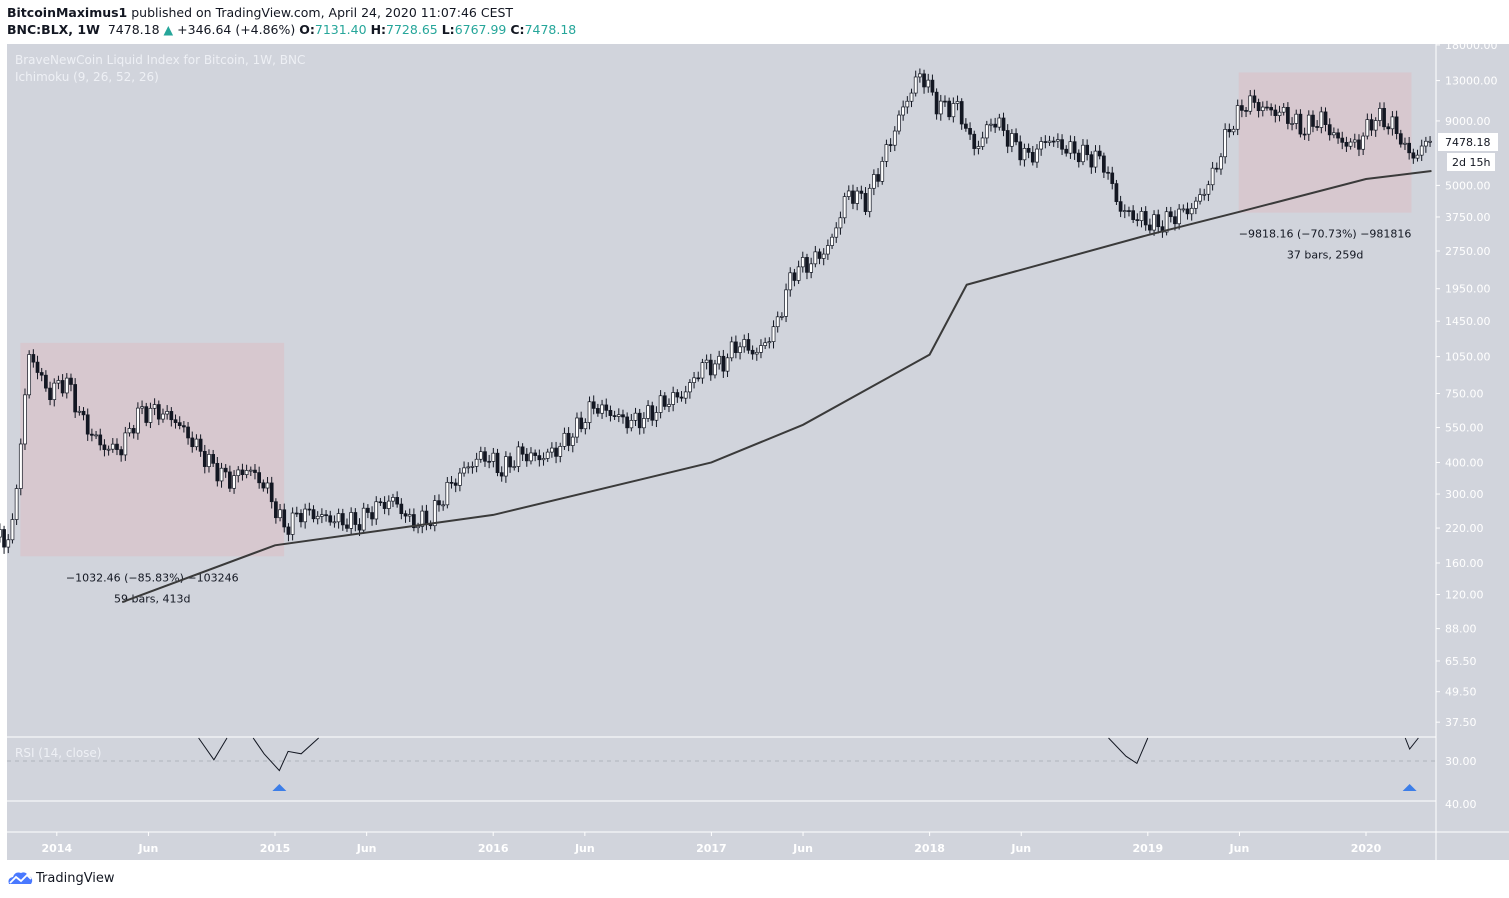  I want to click on c-label: C:, so click(517, 29).